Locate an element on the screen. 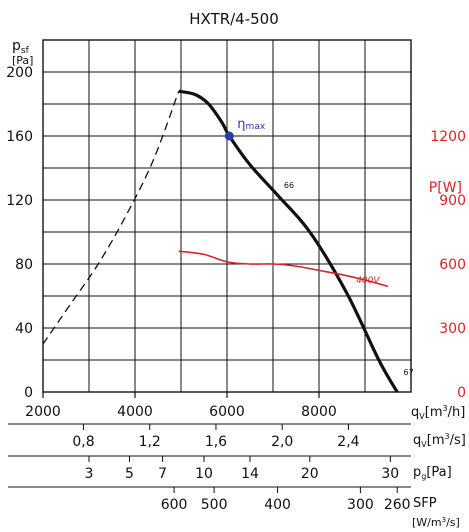 Image resolution: width=469 pixels, height=532 pixels. eta-max-point is located at coordinates (229, 136).